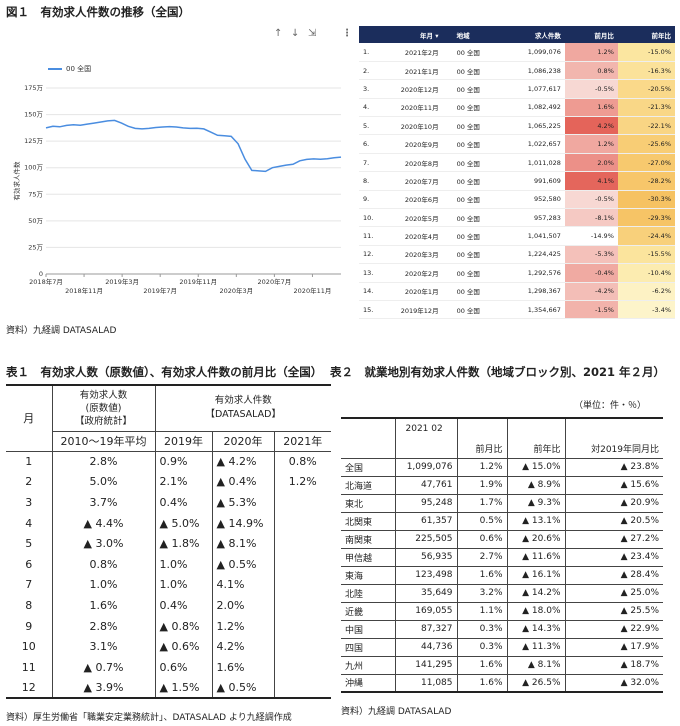 This screenshot has width=680, height=726. What do you see at coordinates (531, 34) in the screenshot?
I see `col-value-header: 求人件数` at bounding box center [531, 34].